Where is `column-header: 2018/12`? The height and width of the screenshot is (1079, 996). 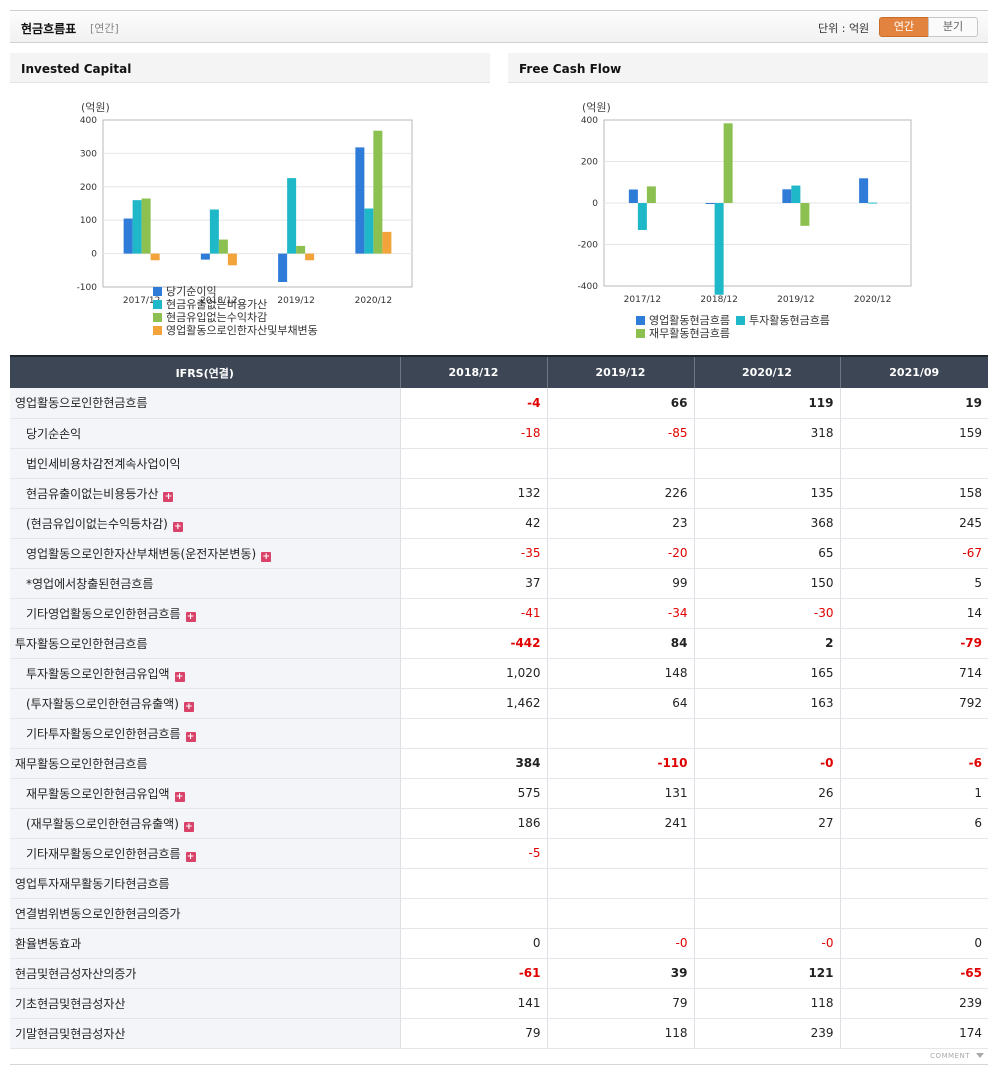
column-header: 2018/12 is located at coordinates (474, 371).